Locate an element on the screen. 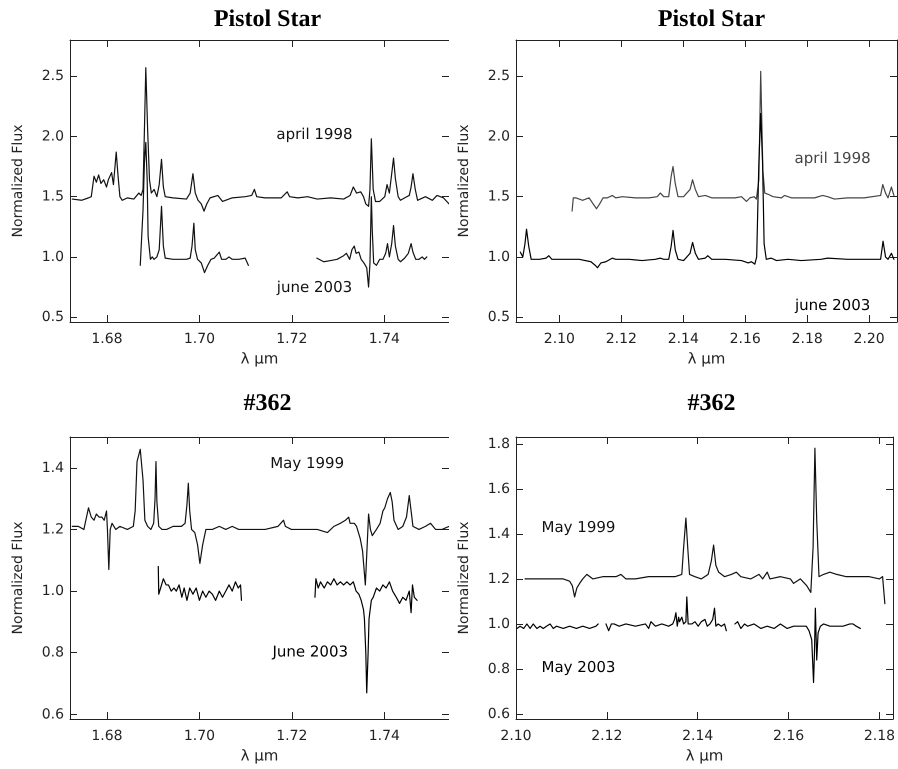 This screenshot has width=898, height=769. series-label: June 2003 is located at coordinates (309, 651).